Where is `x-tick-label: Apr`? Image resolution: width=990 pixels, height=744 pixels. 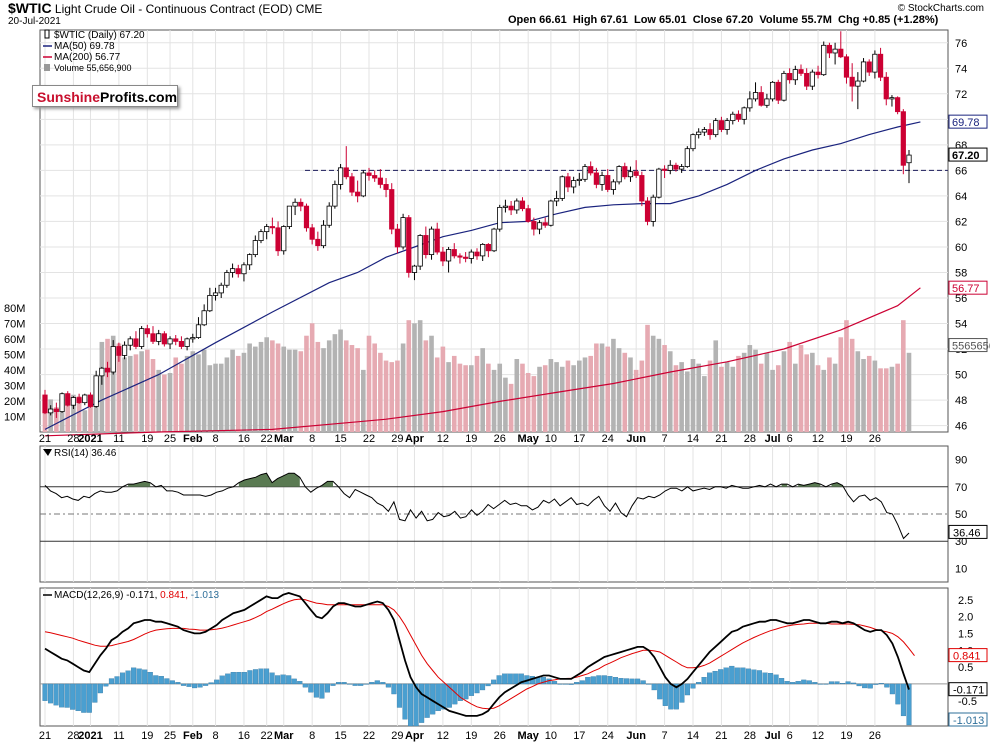 x-tick-label: Apr is located at coordinates (415, 439).